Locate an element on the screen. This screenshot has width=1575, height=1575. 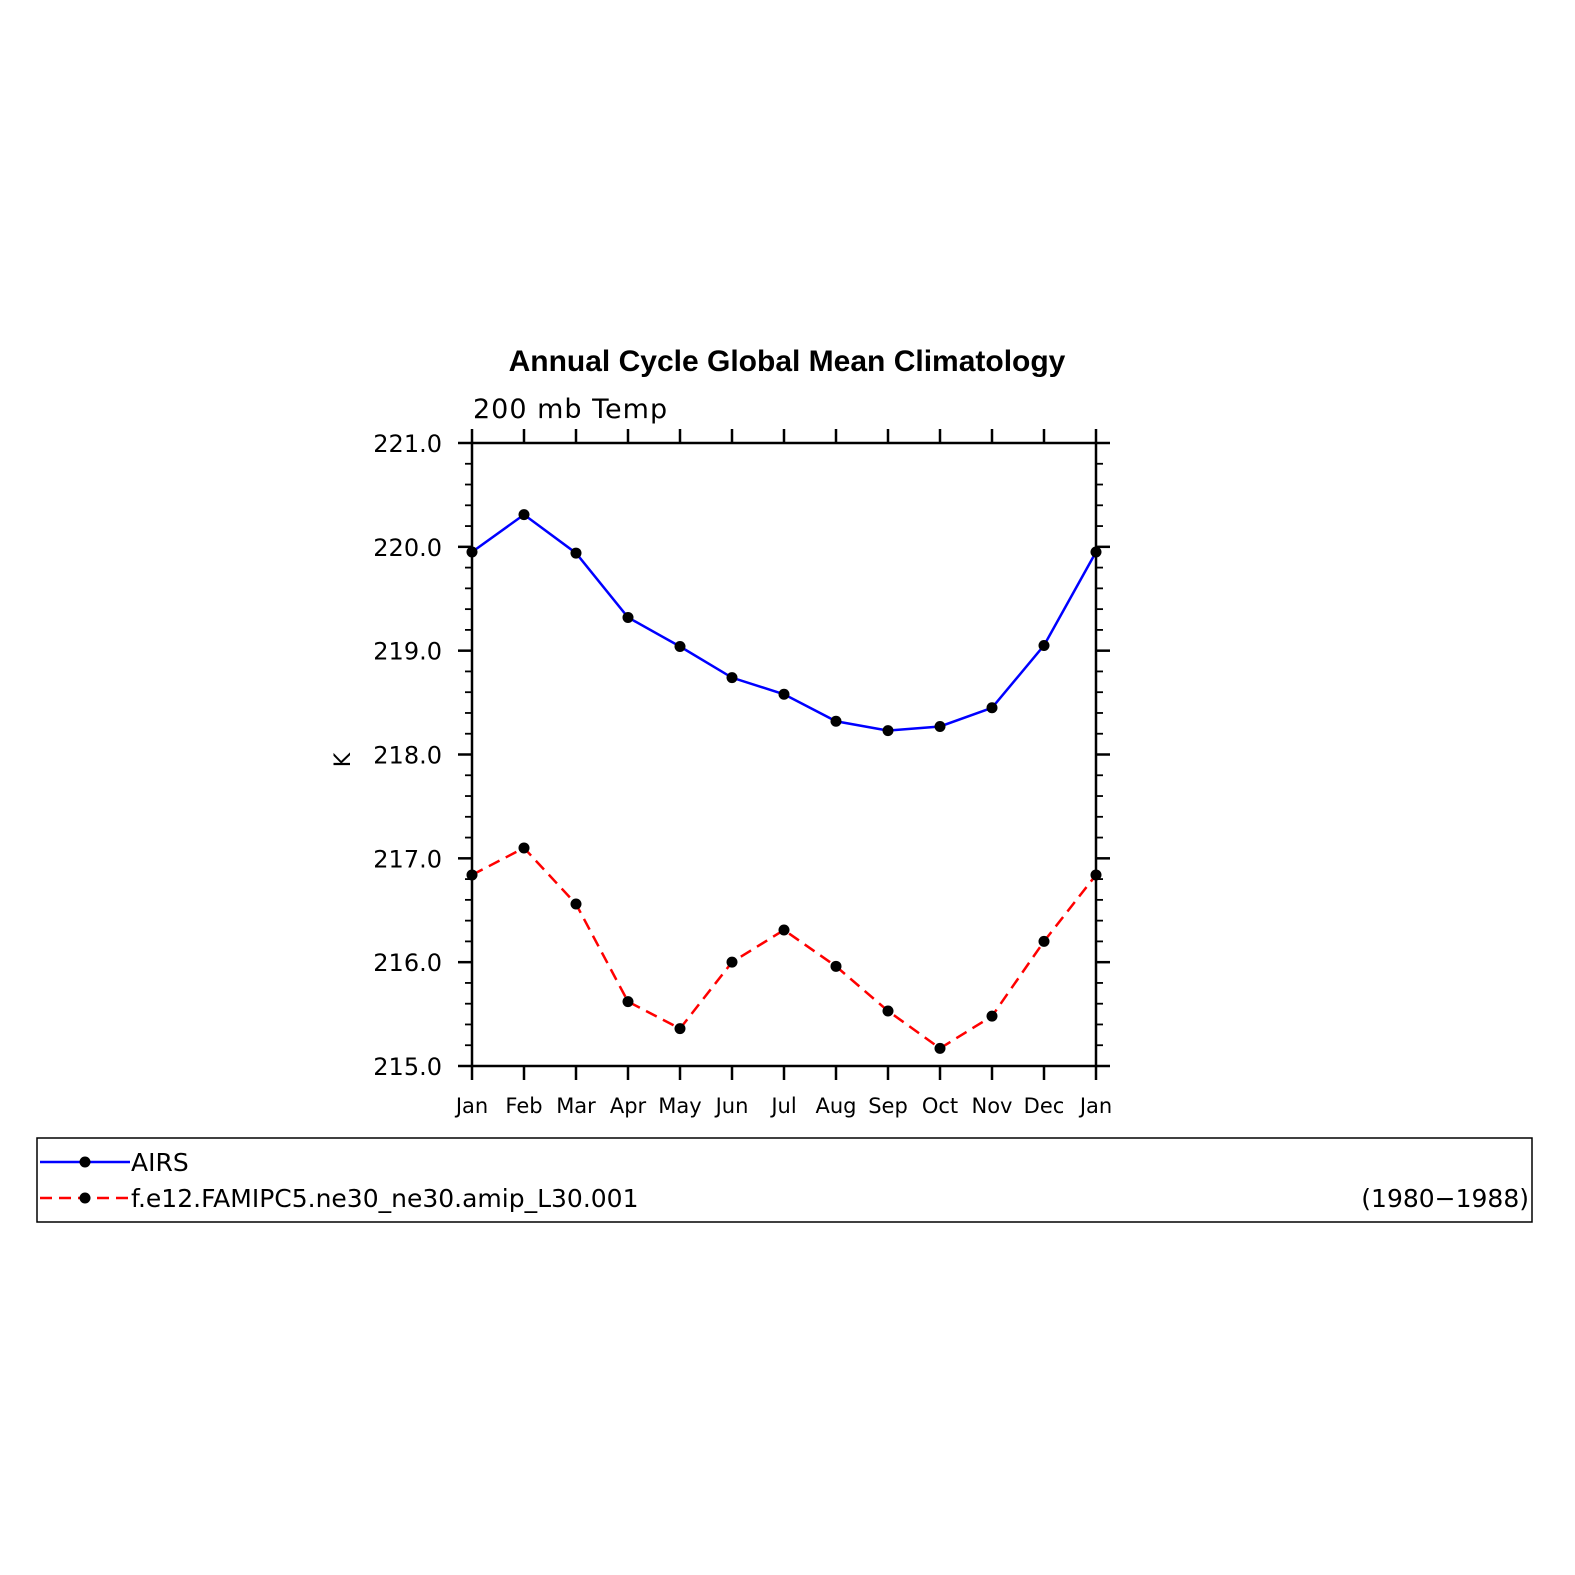
x-tick-label: Jul is located at coordinates (782, 1106).